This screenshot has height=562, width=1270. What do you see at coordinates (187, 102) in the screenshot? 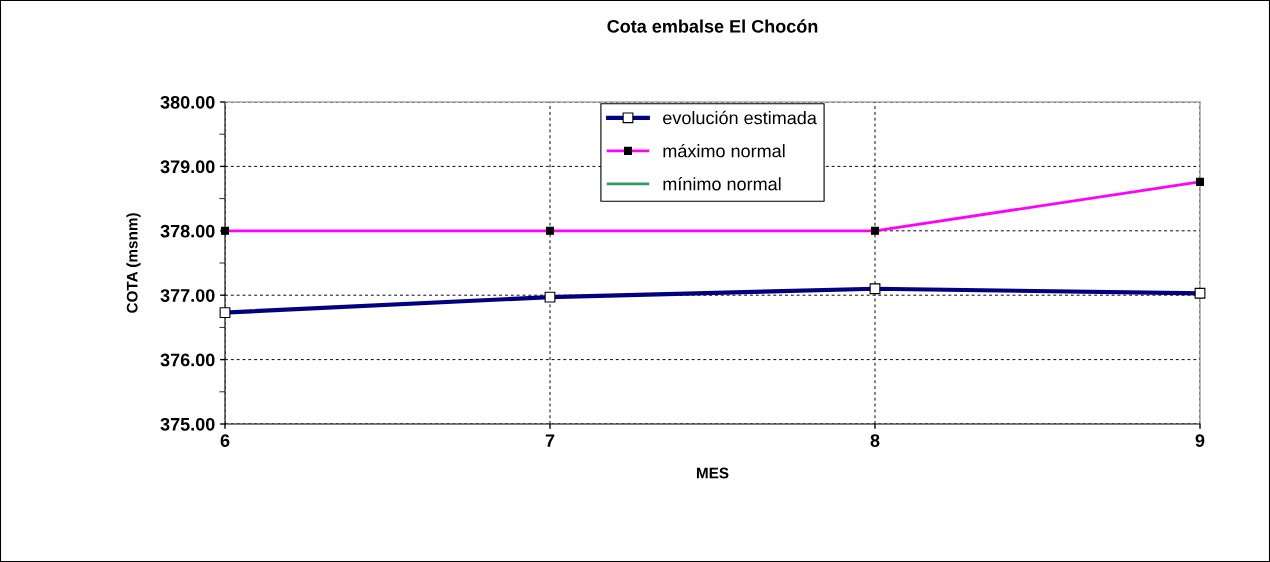
I see `y-tick-label: 380.00` at bounding box center [187, 102].